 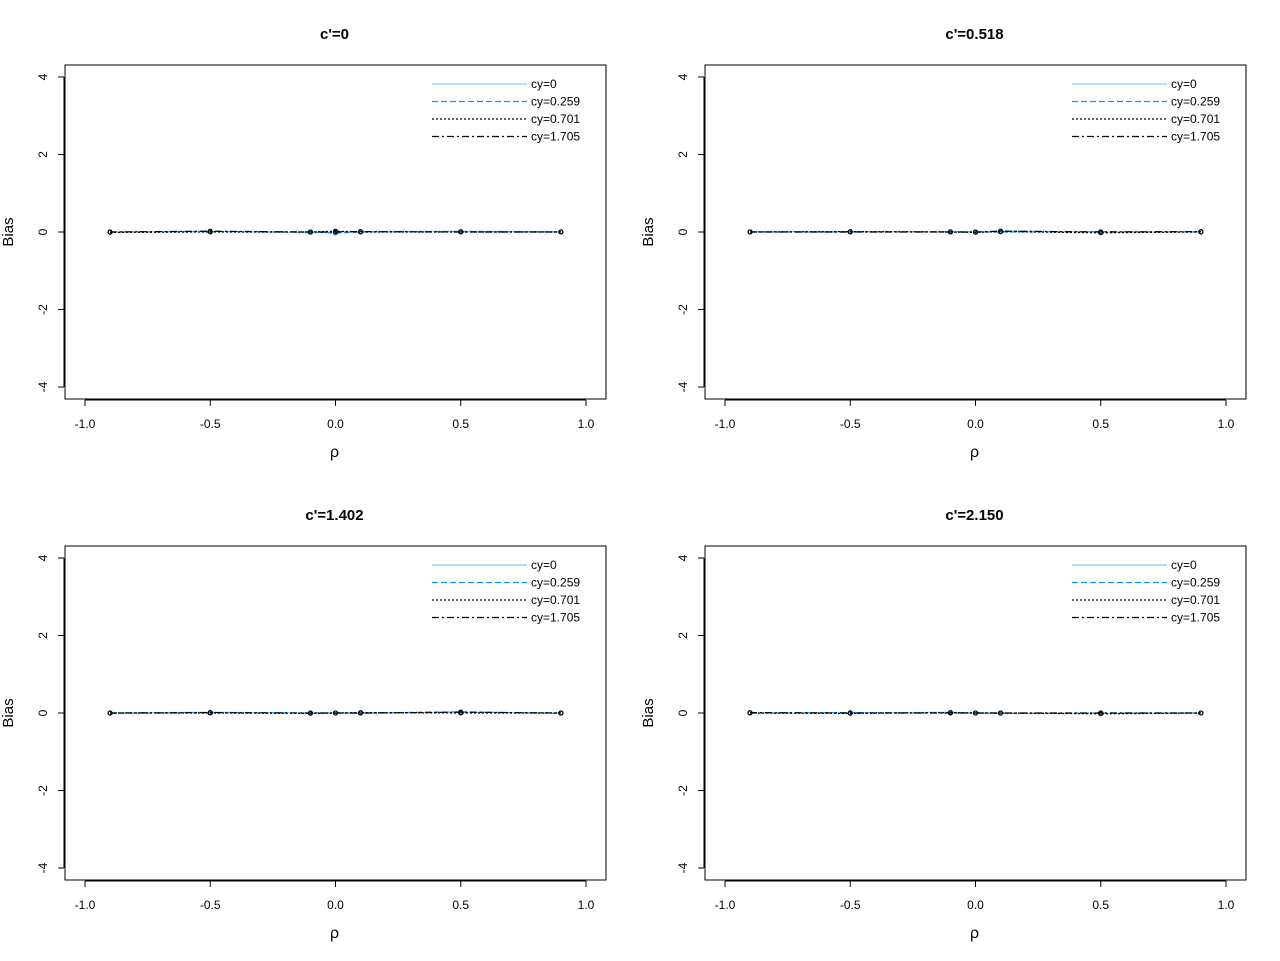 I want to click on chart-title: c'=0.518, so click(x=974, y=34).